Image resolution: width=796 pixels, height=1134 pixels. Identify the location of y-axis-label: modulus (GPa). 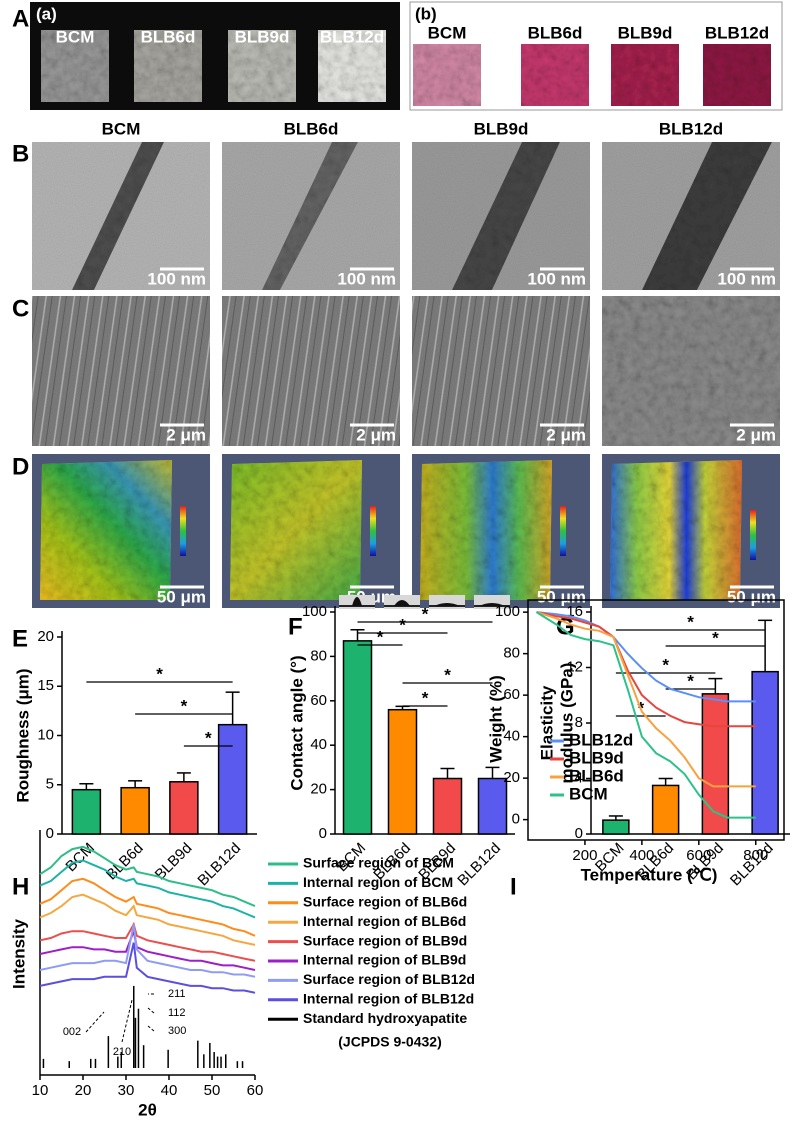
(566, 723).